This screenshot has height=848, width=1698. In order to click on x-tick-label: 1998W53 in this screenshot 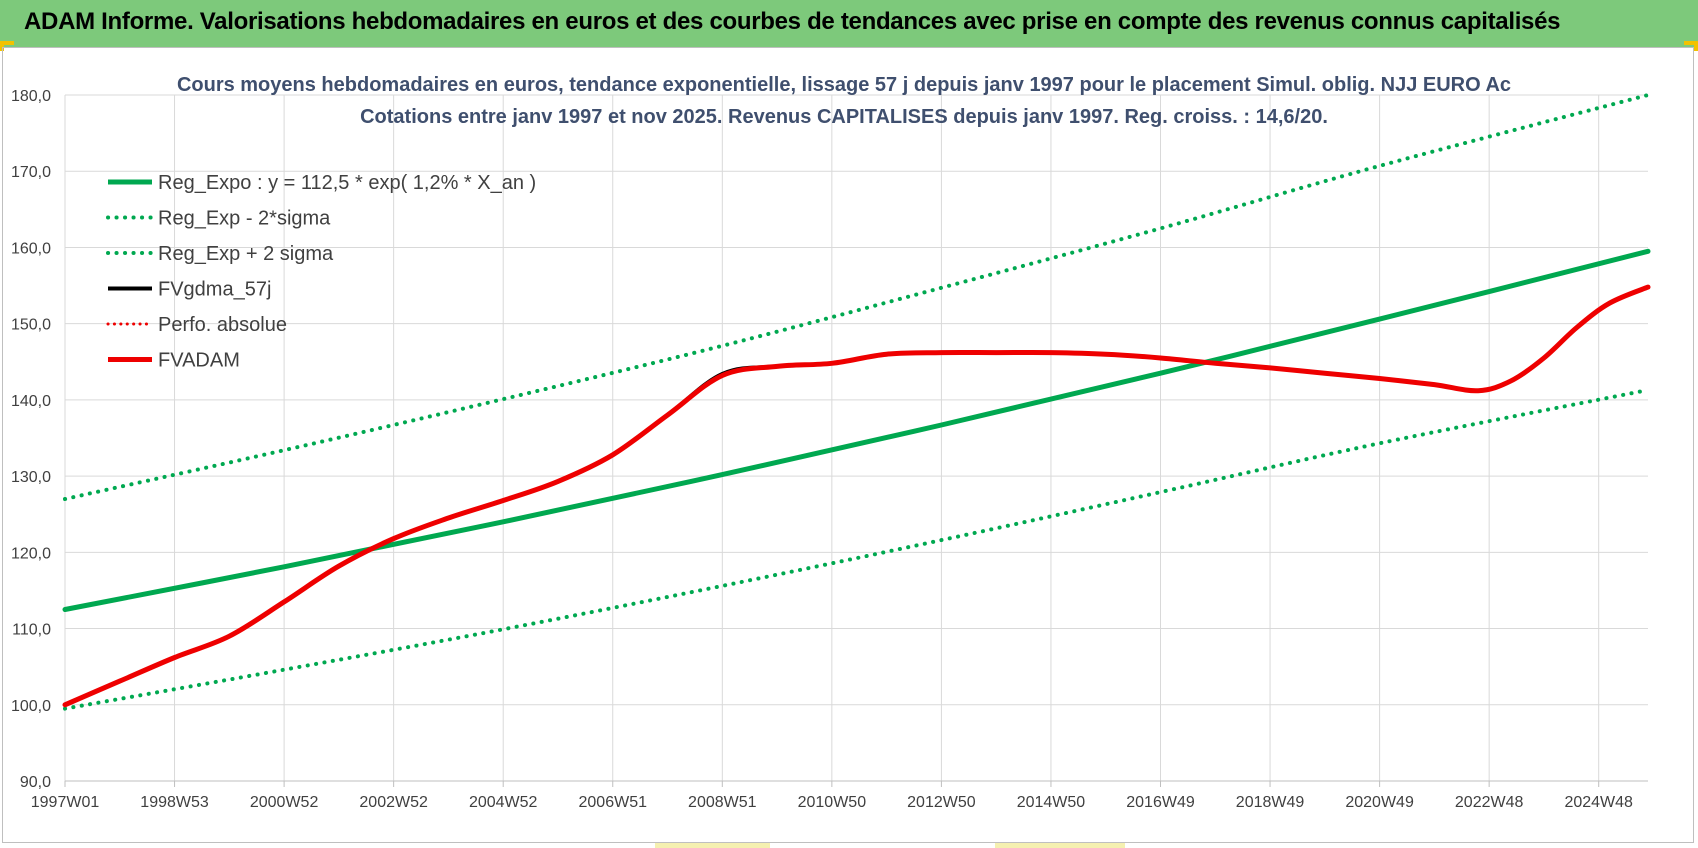, I will do `click(174, 802)`.